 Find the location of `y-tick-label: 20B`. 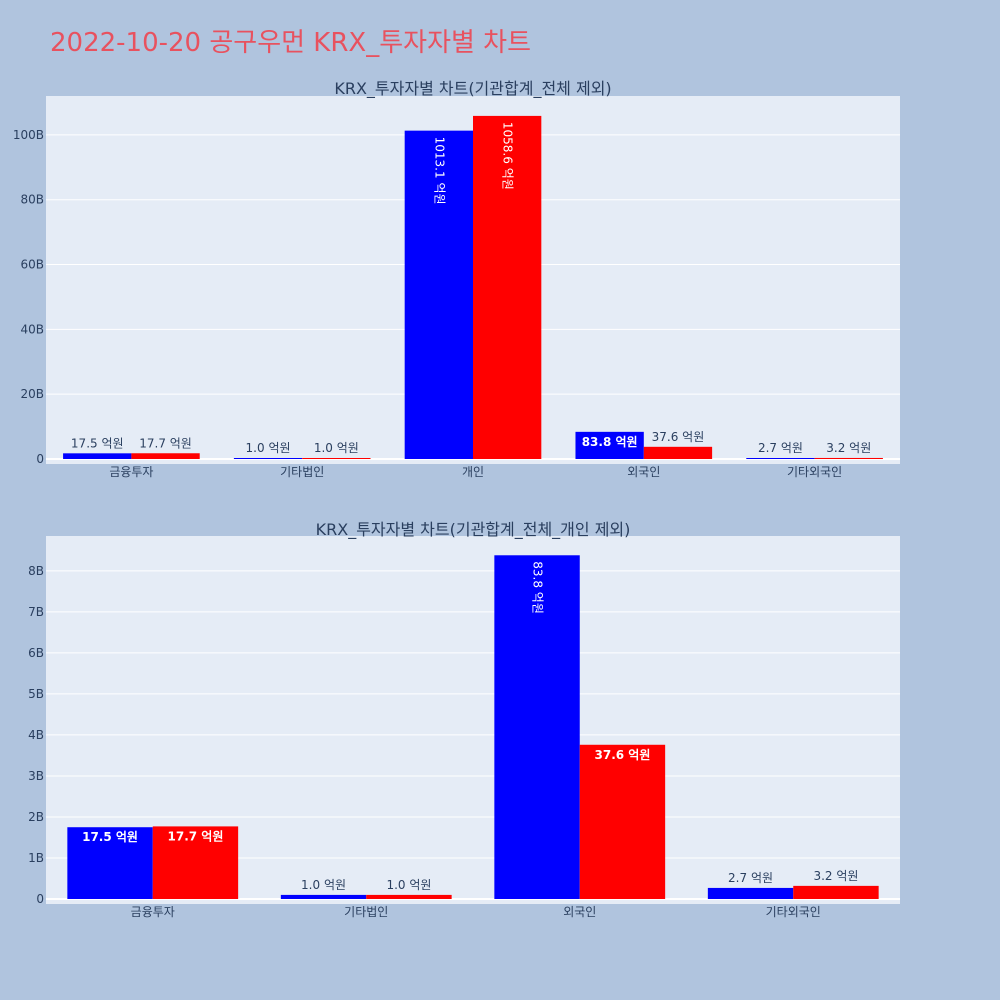

y-tick-label: 20B is located at coordinates (32, 394).